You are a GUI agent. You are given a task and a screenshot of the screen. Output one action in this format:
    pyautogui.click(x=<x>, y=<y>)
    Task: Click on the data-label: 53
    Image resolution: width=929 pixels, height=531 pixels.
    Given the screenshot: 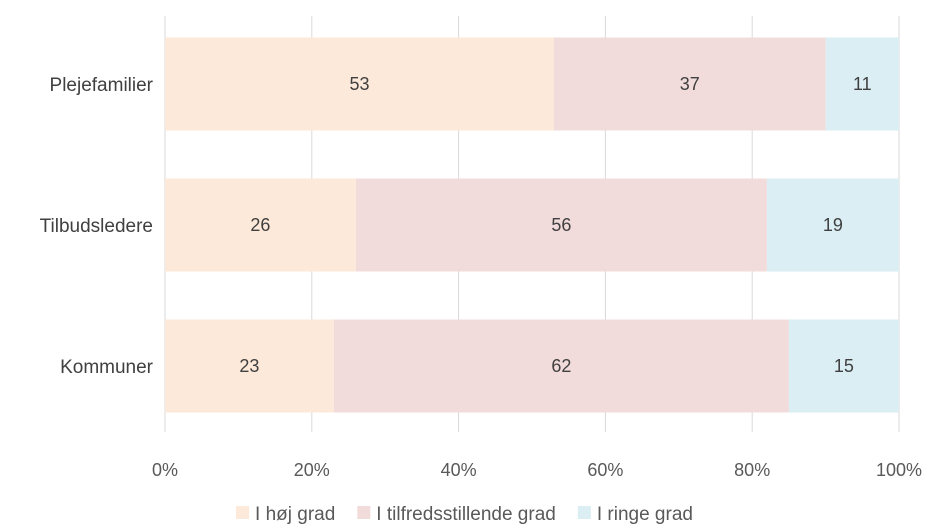 What is the action you would take?
    pyautogui.click(x=359, y=84)
    